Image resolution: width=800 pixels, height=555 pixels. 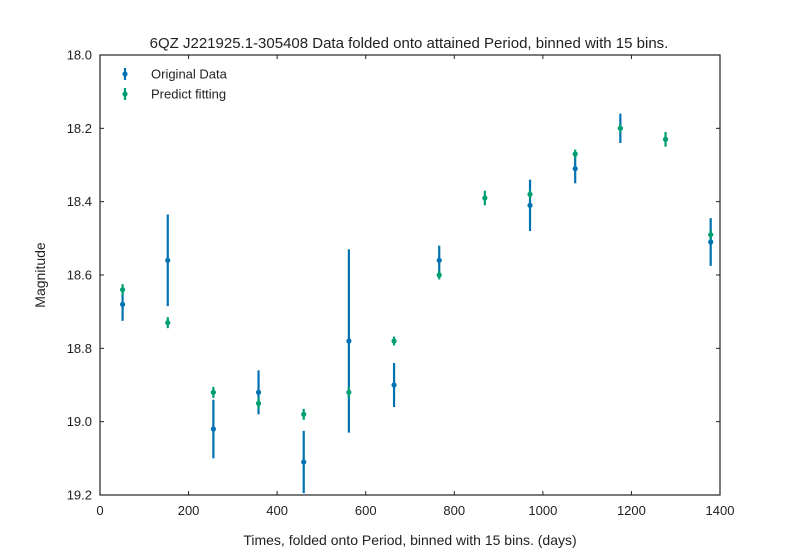 What do you see at coordinates (277, 510) in the screenshot?
I see `x-tick-label: 400` at bounding box center [277, 510].